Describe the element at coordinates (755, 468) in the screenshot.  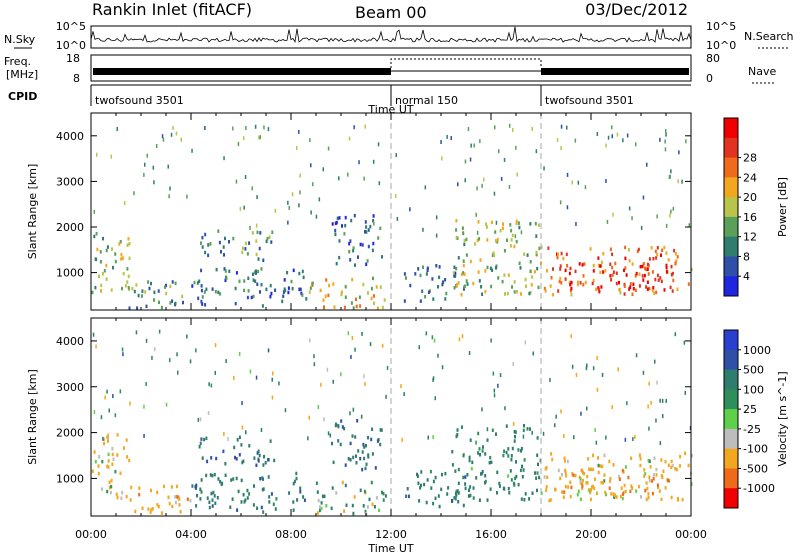
I see `colorbar-tick-label: -500` at that location.